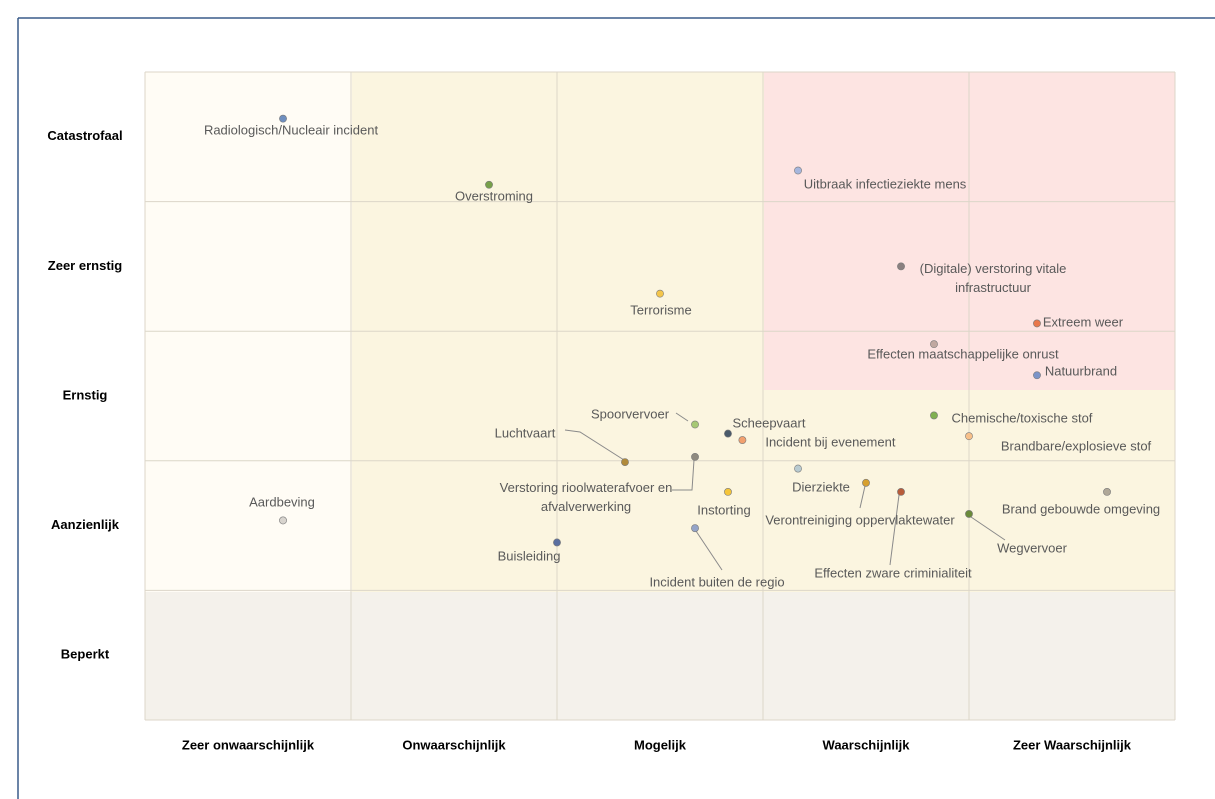 The height and width of the screenshot is (799, 1215). I want to click on x-category-label: Mogelijk, so click(660, 744).